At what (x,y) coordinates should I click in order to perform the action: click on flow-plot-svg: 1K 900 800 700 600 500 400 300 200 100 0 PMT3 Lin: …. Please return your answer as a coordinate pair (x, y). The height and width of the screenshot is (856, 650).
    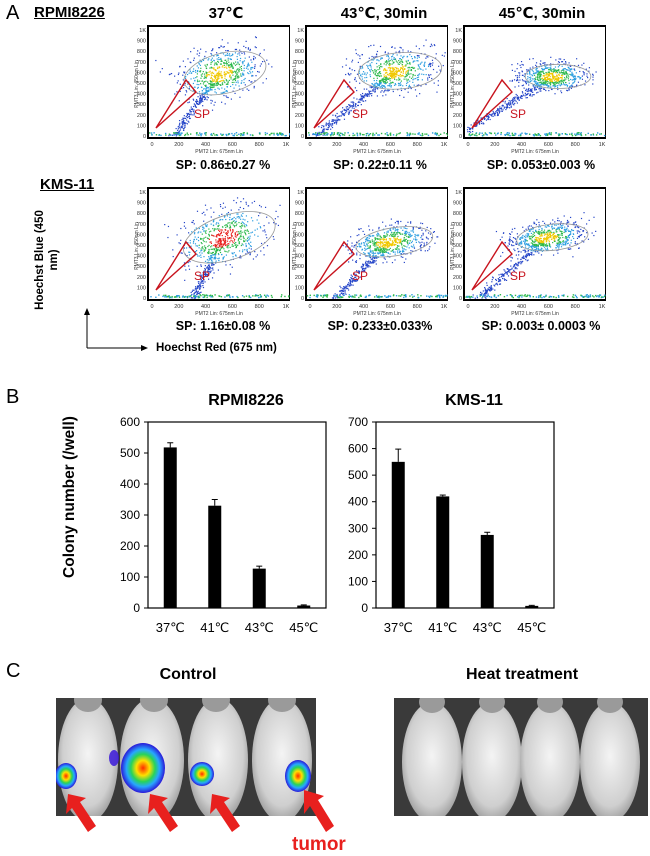
    Looking at the image, I should click on (528, 252).